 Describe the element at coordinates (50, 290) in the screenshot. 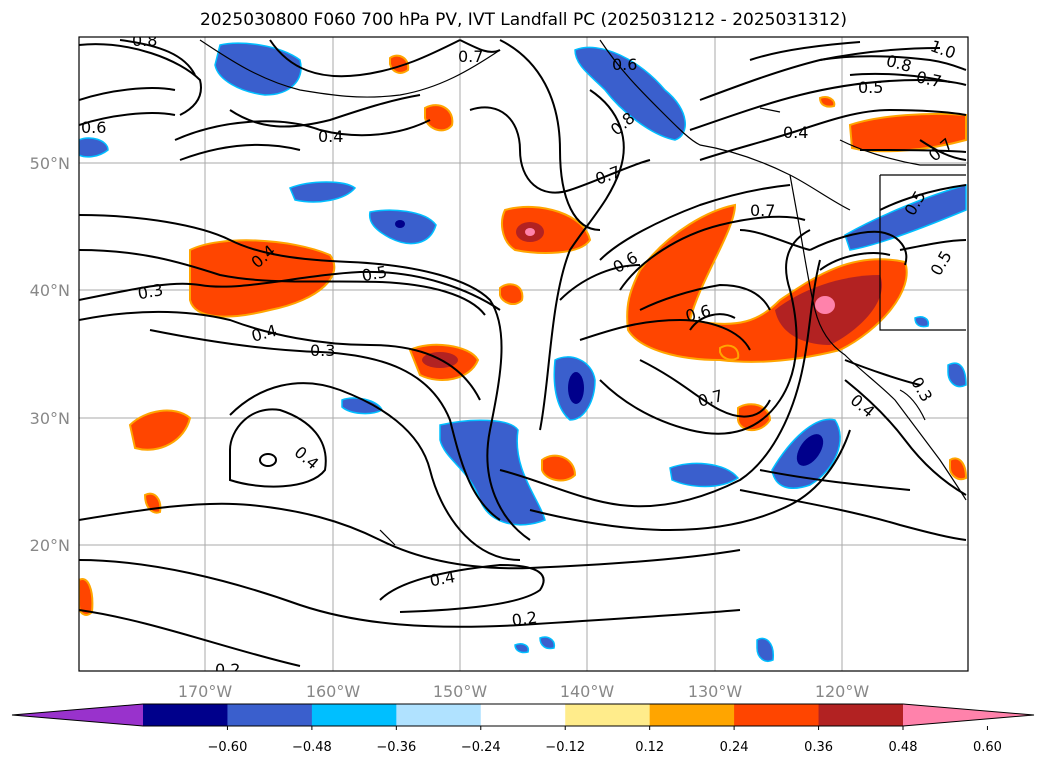

I see `lat-label-40n: 40°N` at that location.